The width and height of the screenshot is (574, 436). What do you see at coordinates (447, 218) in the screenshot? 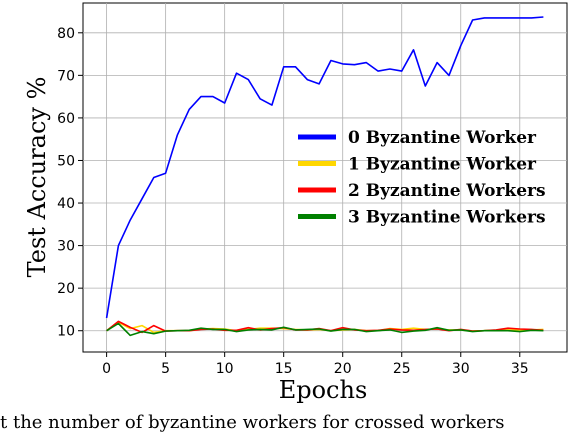
I see `legend-label-3: 3 Byzantine Workers` at bounding box center [447, 218].